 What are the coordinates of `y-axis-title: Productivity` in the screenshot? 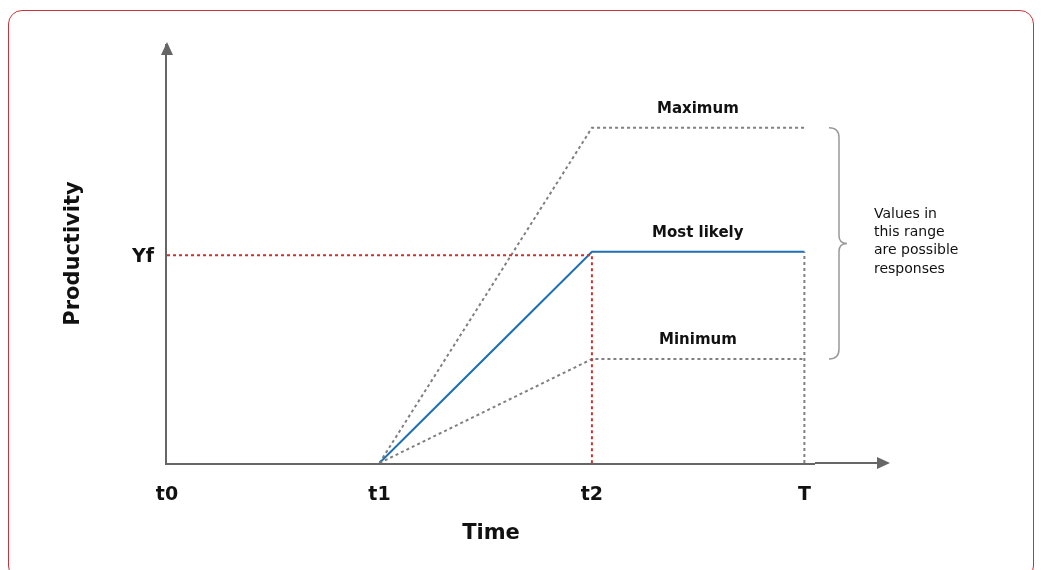 It's located at (71, 253).